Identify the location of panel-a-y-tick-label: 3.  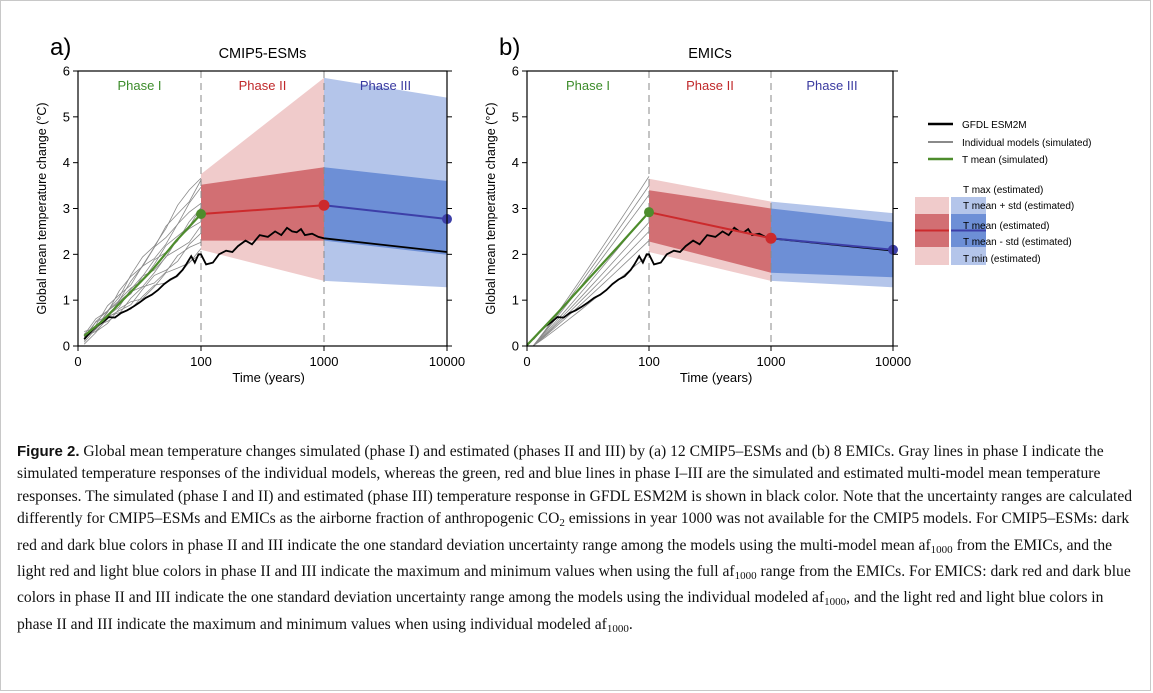
(66, 208).